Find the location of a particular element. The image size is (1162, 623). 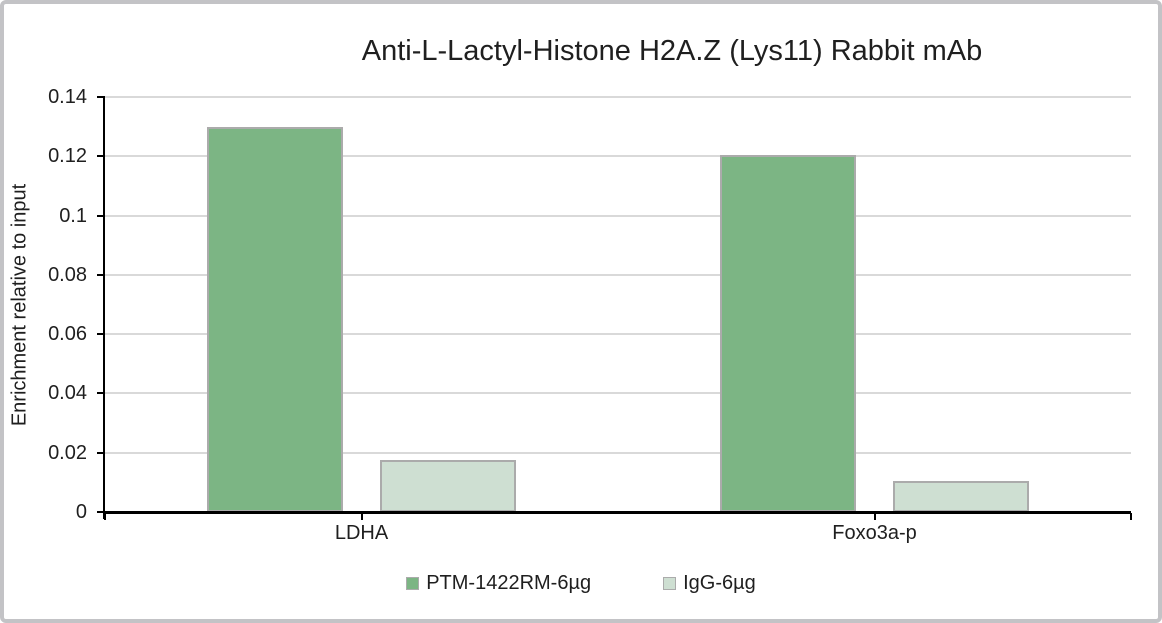

legend: PTM-1422RM-6µg IgG-6µg is located at coordinates (581, 583).